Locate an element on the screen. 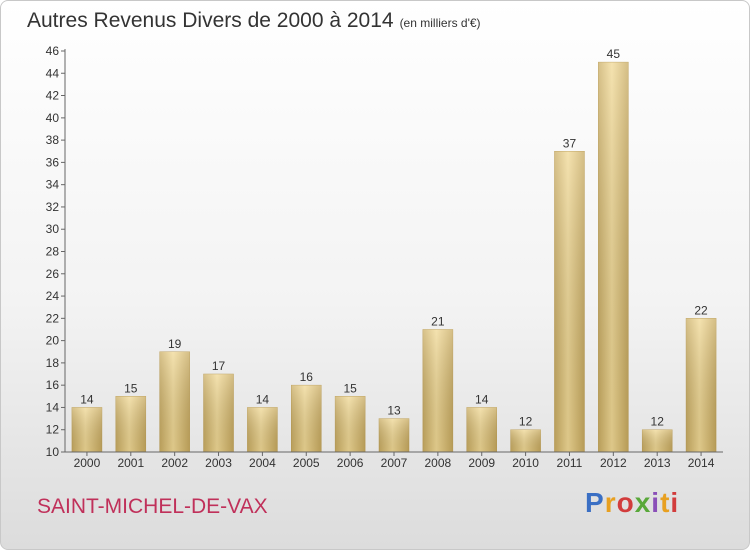 Image resolution: width=750 pixels, height=550 pixels. bar-shade-2008 is located at coordinates (437, 390).